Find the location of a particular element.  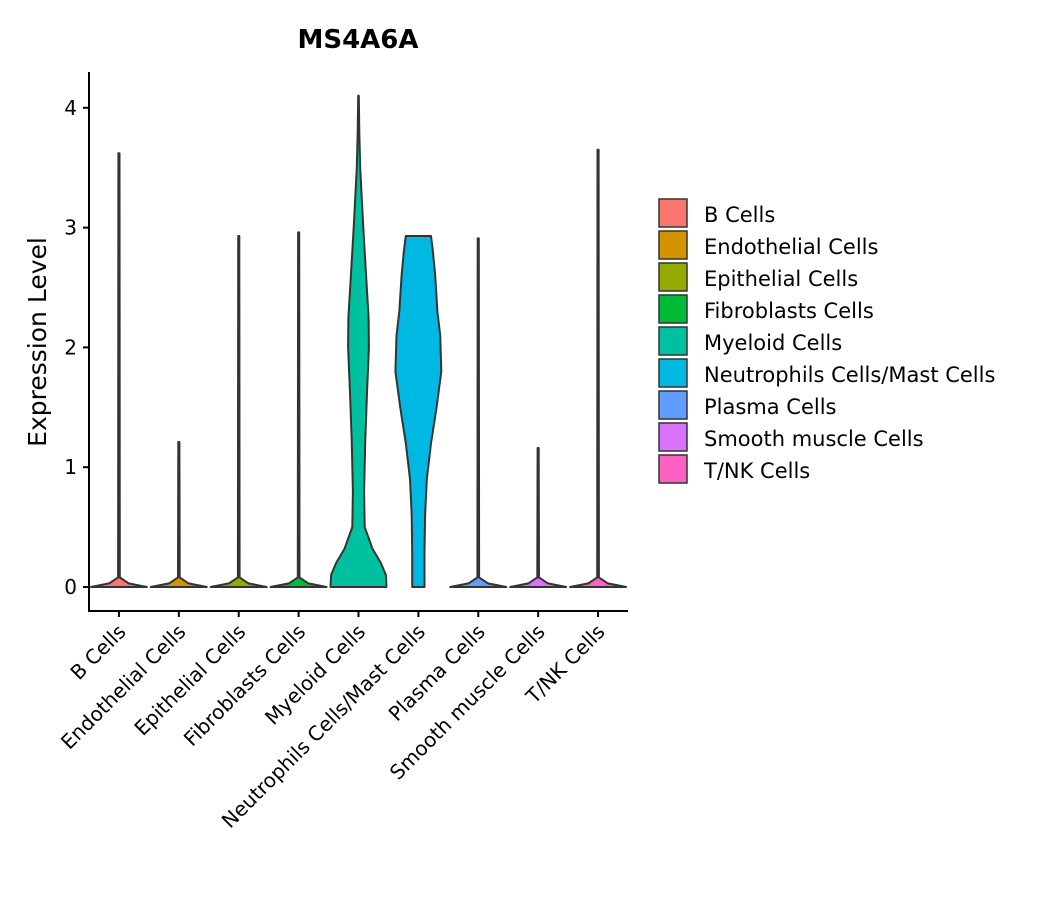

y-tick-label: 4 is located at coordinates (70, 108).